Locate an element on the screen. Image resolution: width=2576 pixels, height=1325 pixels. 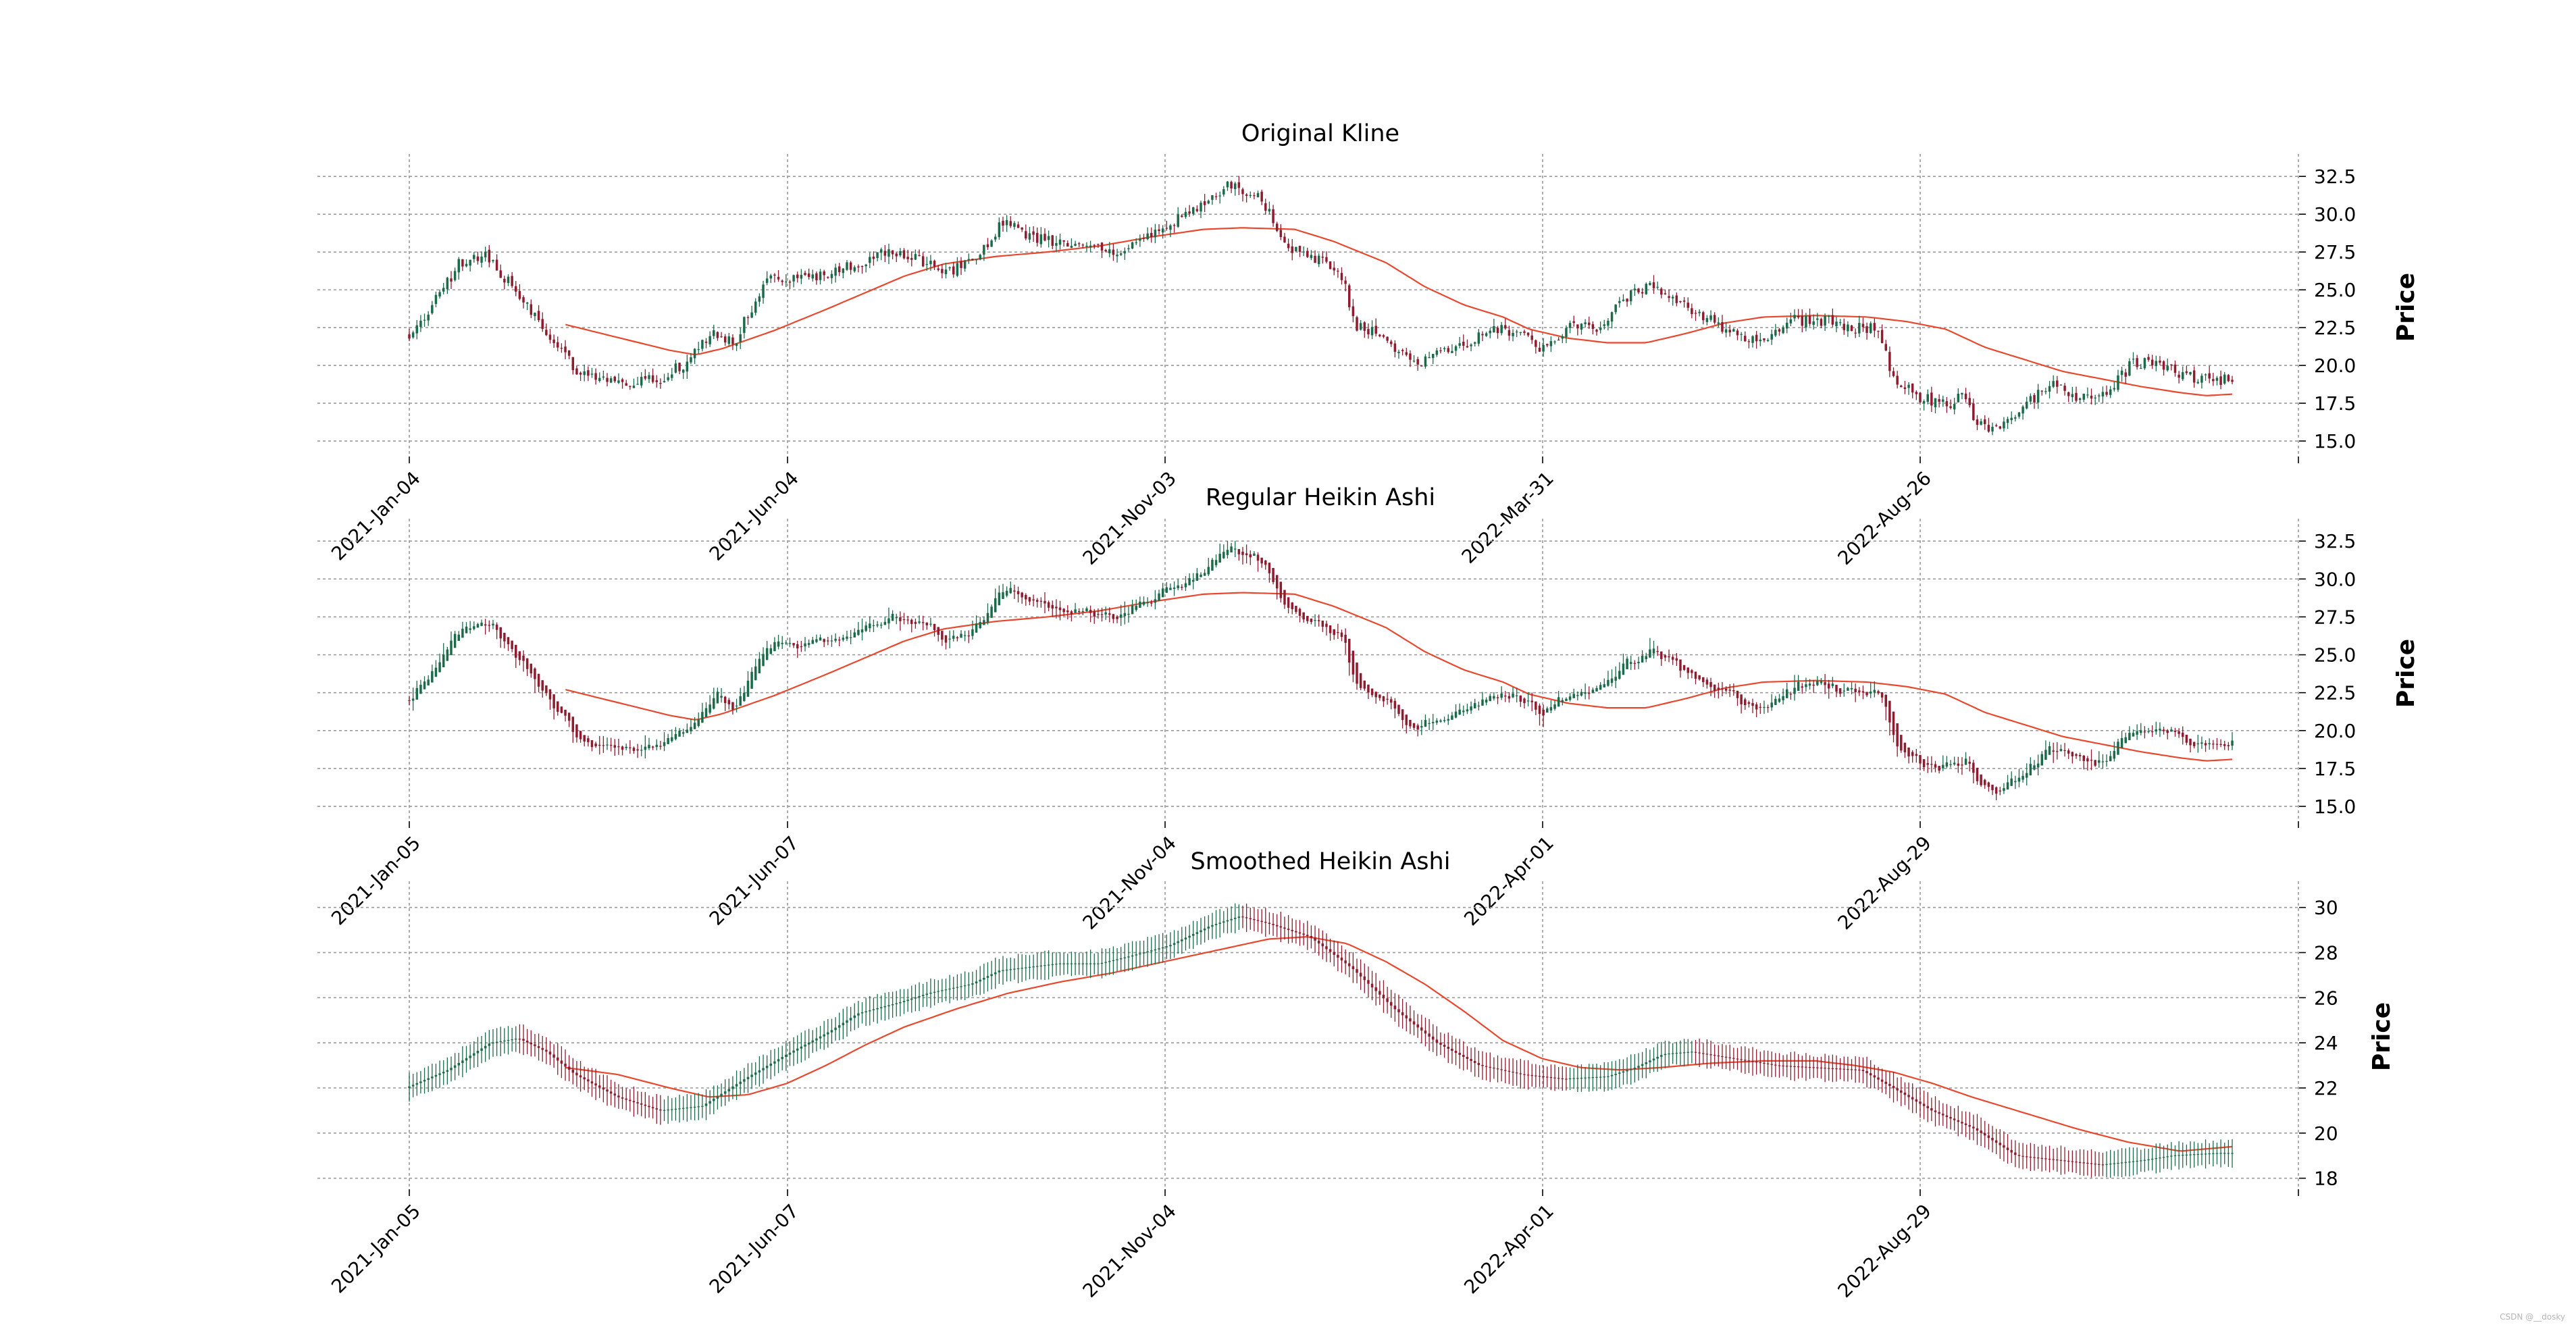
x-tick-label: 2021-Jan-05 is located at coordinates (376, 881).